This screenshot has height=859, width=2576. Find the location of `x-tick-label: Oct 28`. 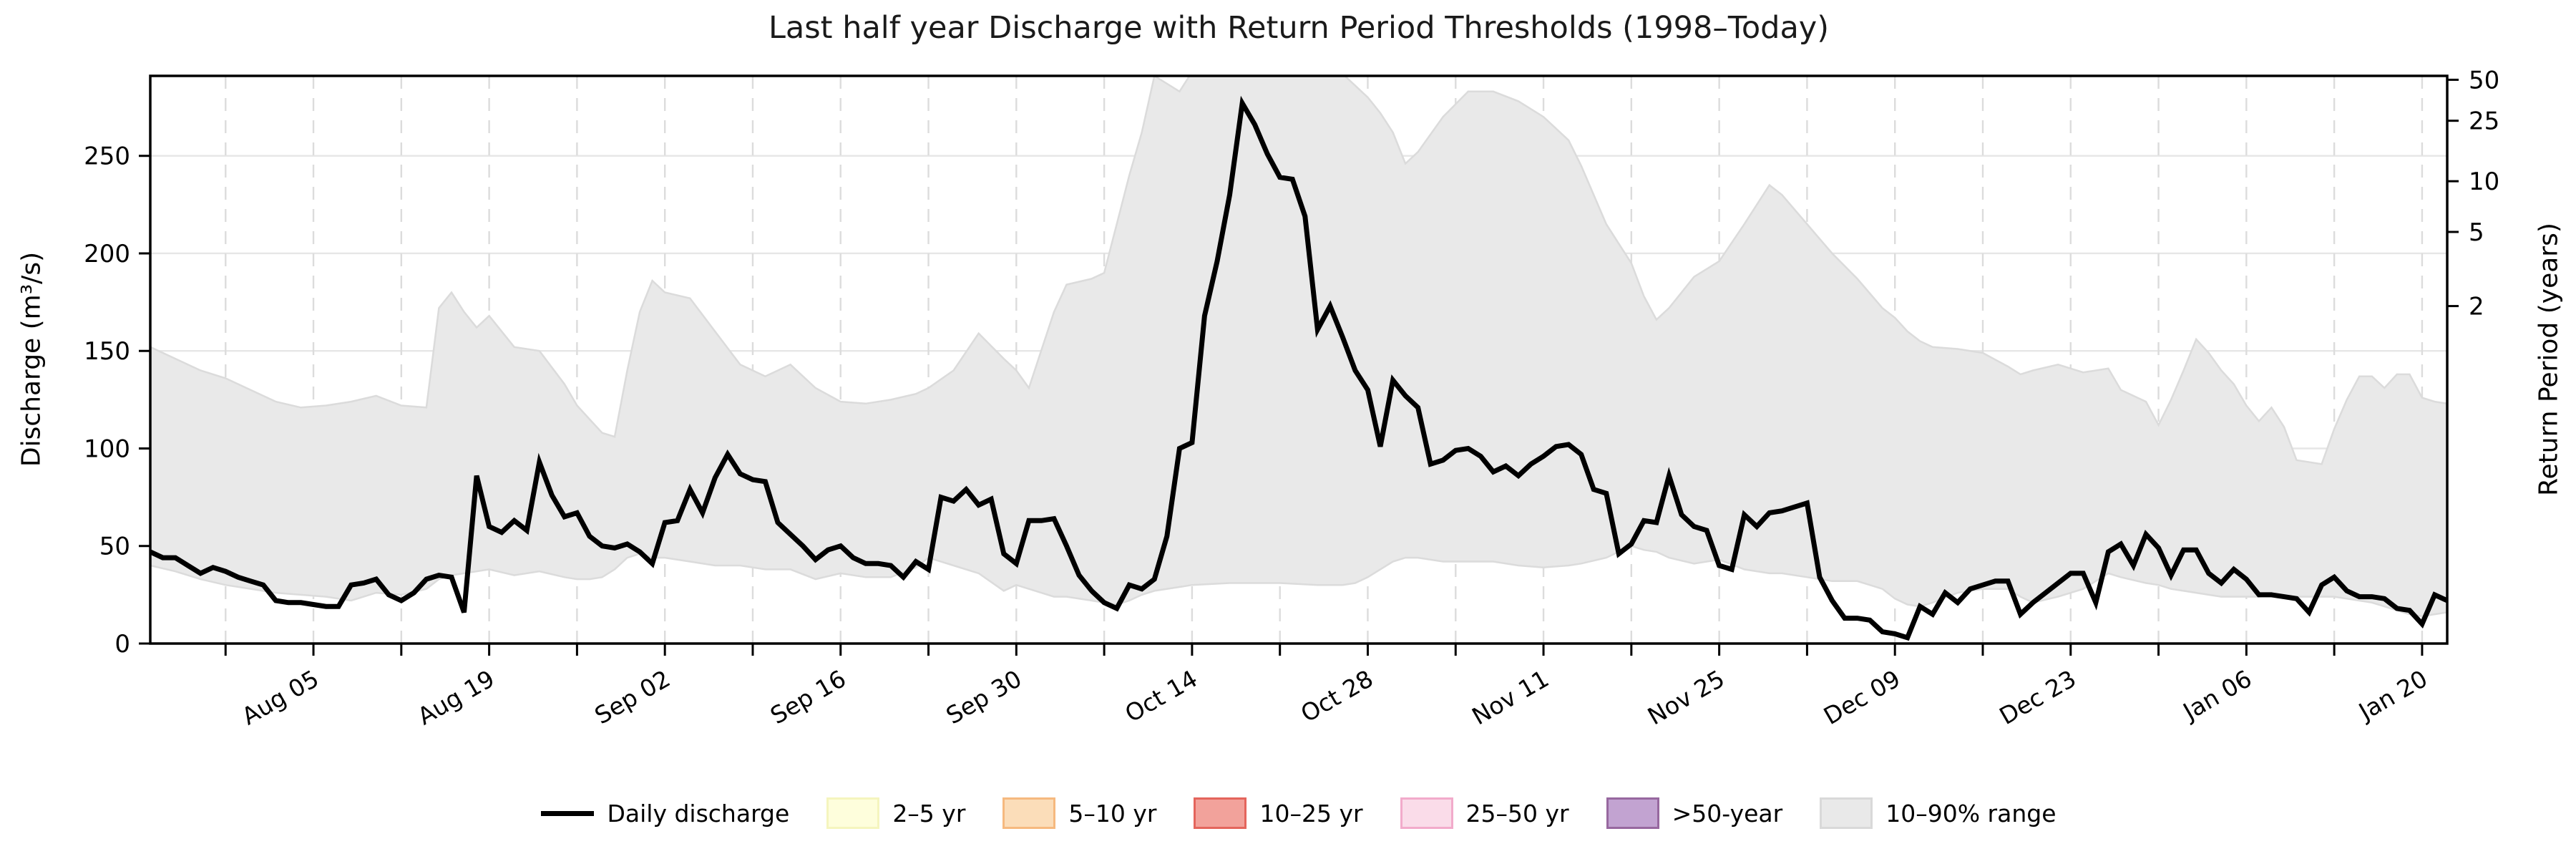

x-tick-label: Oct 28 is located at coordinates (1336, 696).